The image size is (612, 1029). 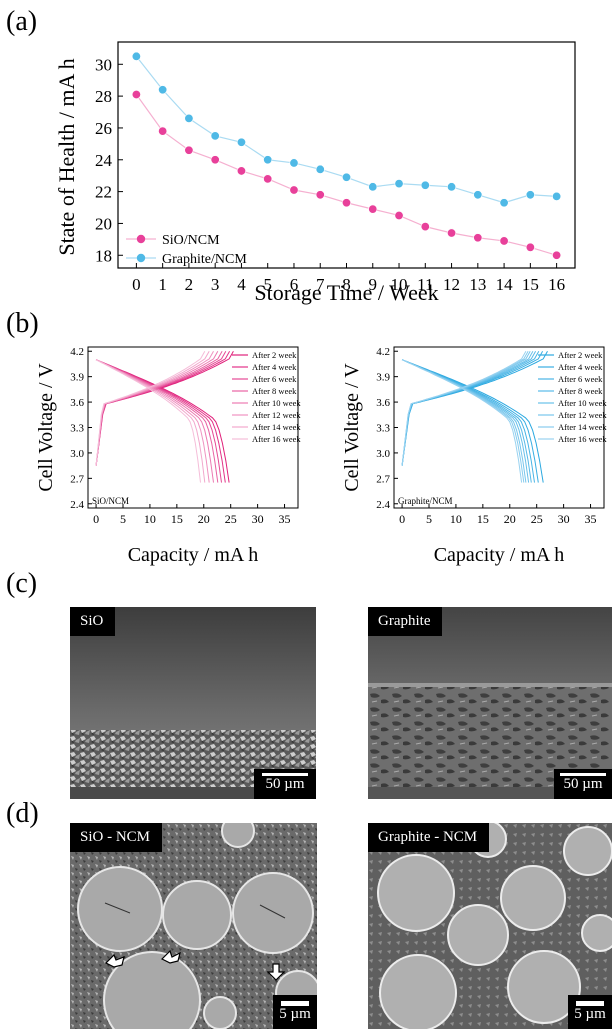 I want to click on y-tick-label: 18, so click(x=103, y=255).